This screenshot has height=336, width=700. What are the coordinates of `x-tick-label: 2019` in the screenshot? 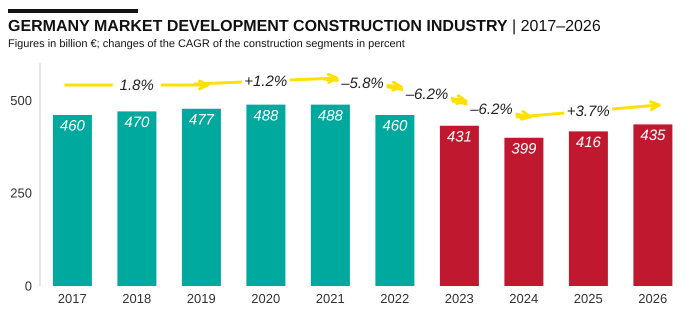 It's located at (201, 298).